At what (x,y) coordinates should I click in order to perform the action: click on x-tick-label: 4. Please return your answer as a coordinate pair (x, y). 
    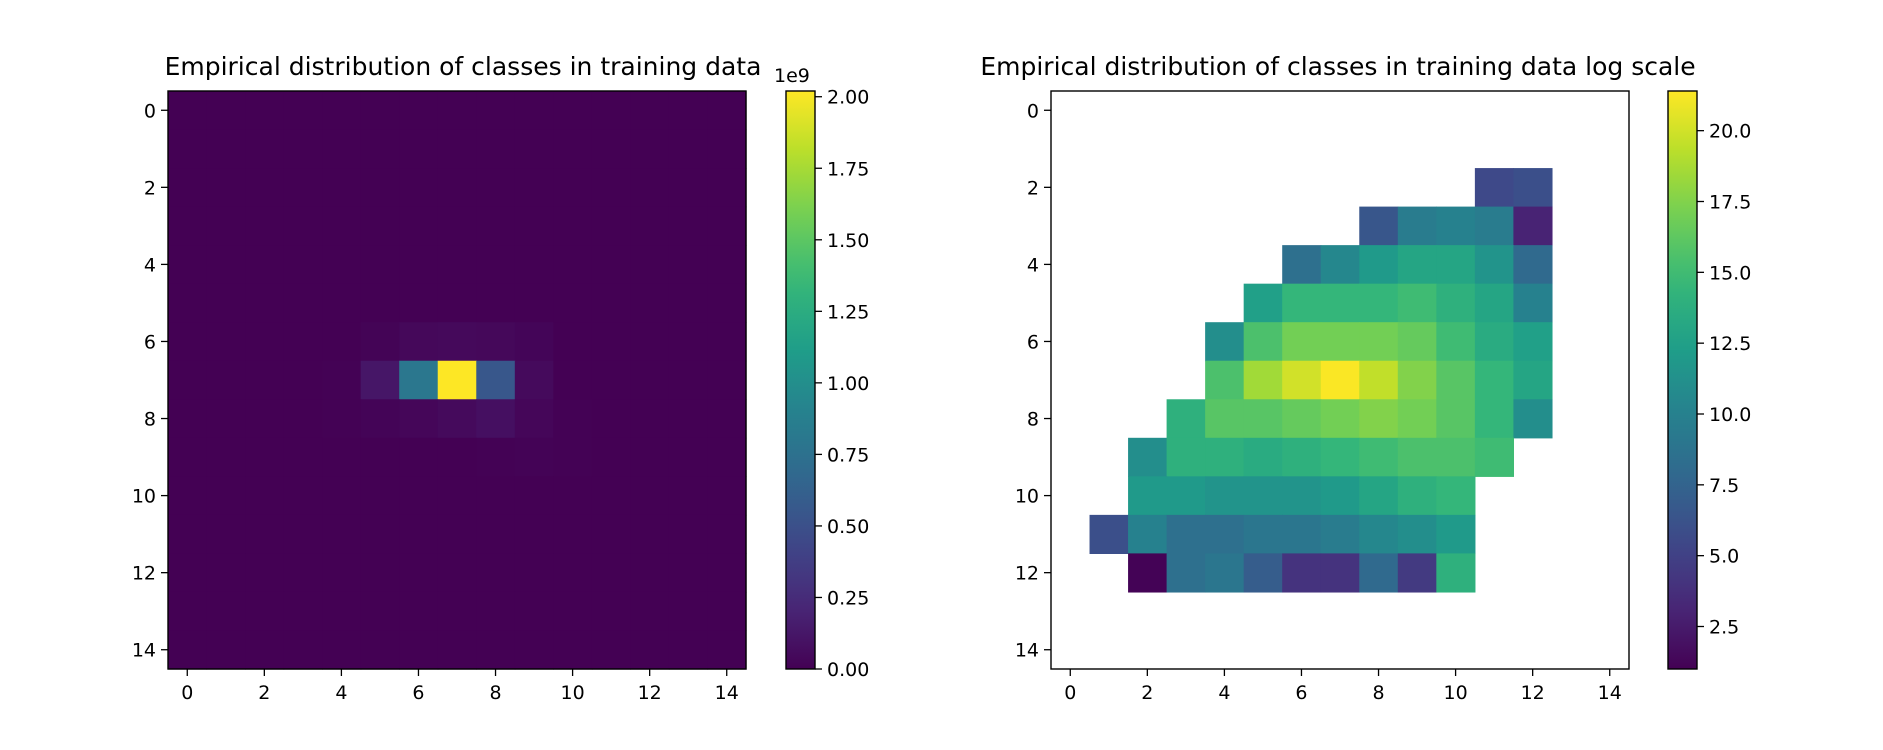
    Looking at the image, I should click on (341, 693).